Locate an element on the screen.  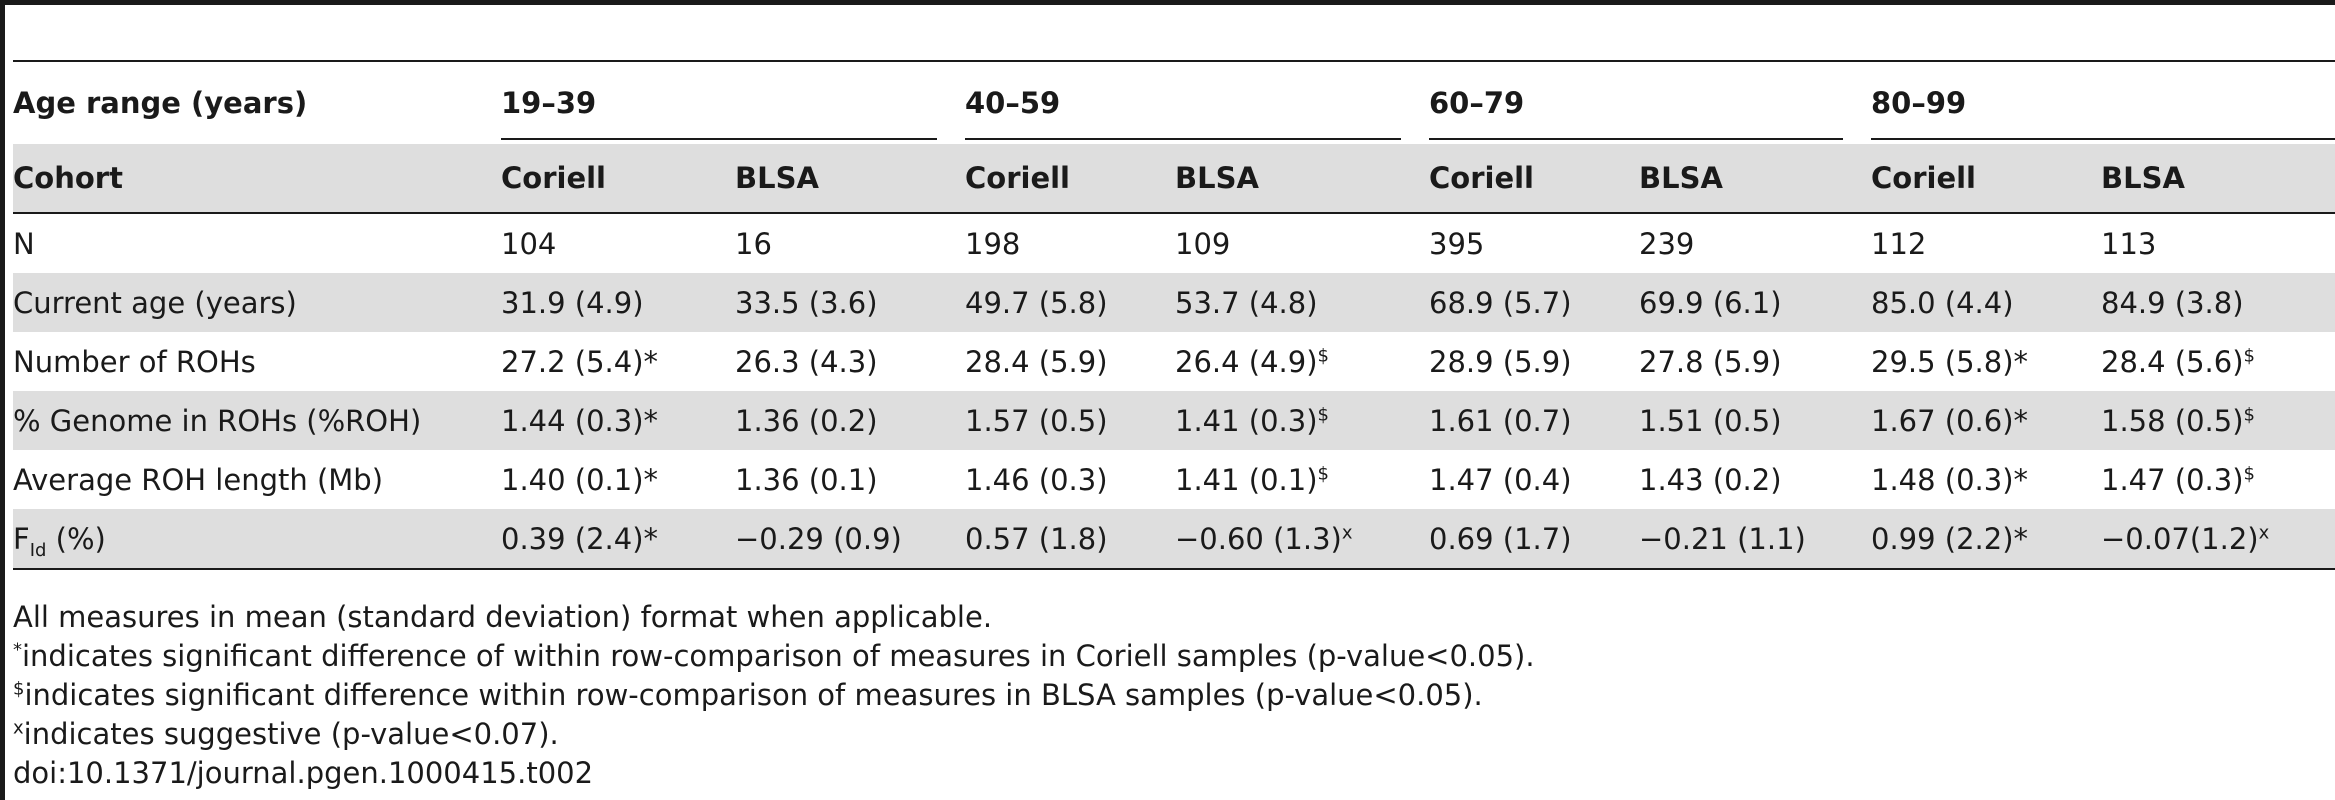
table-cell: 1.47 (0.4) is located at coordinates (1500, 479).